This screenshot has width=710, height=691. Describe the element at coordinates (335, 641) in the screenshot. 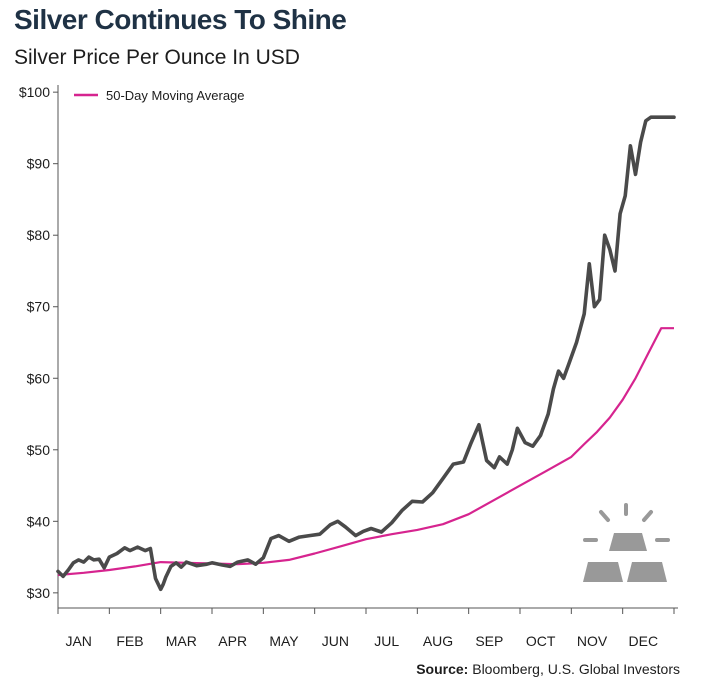

I see `x-tick-label: JUN` at that location.